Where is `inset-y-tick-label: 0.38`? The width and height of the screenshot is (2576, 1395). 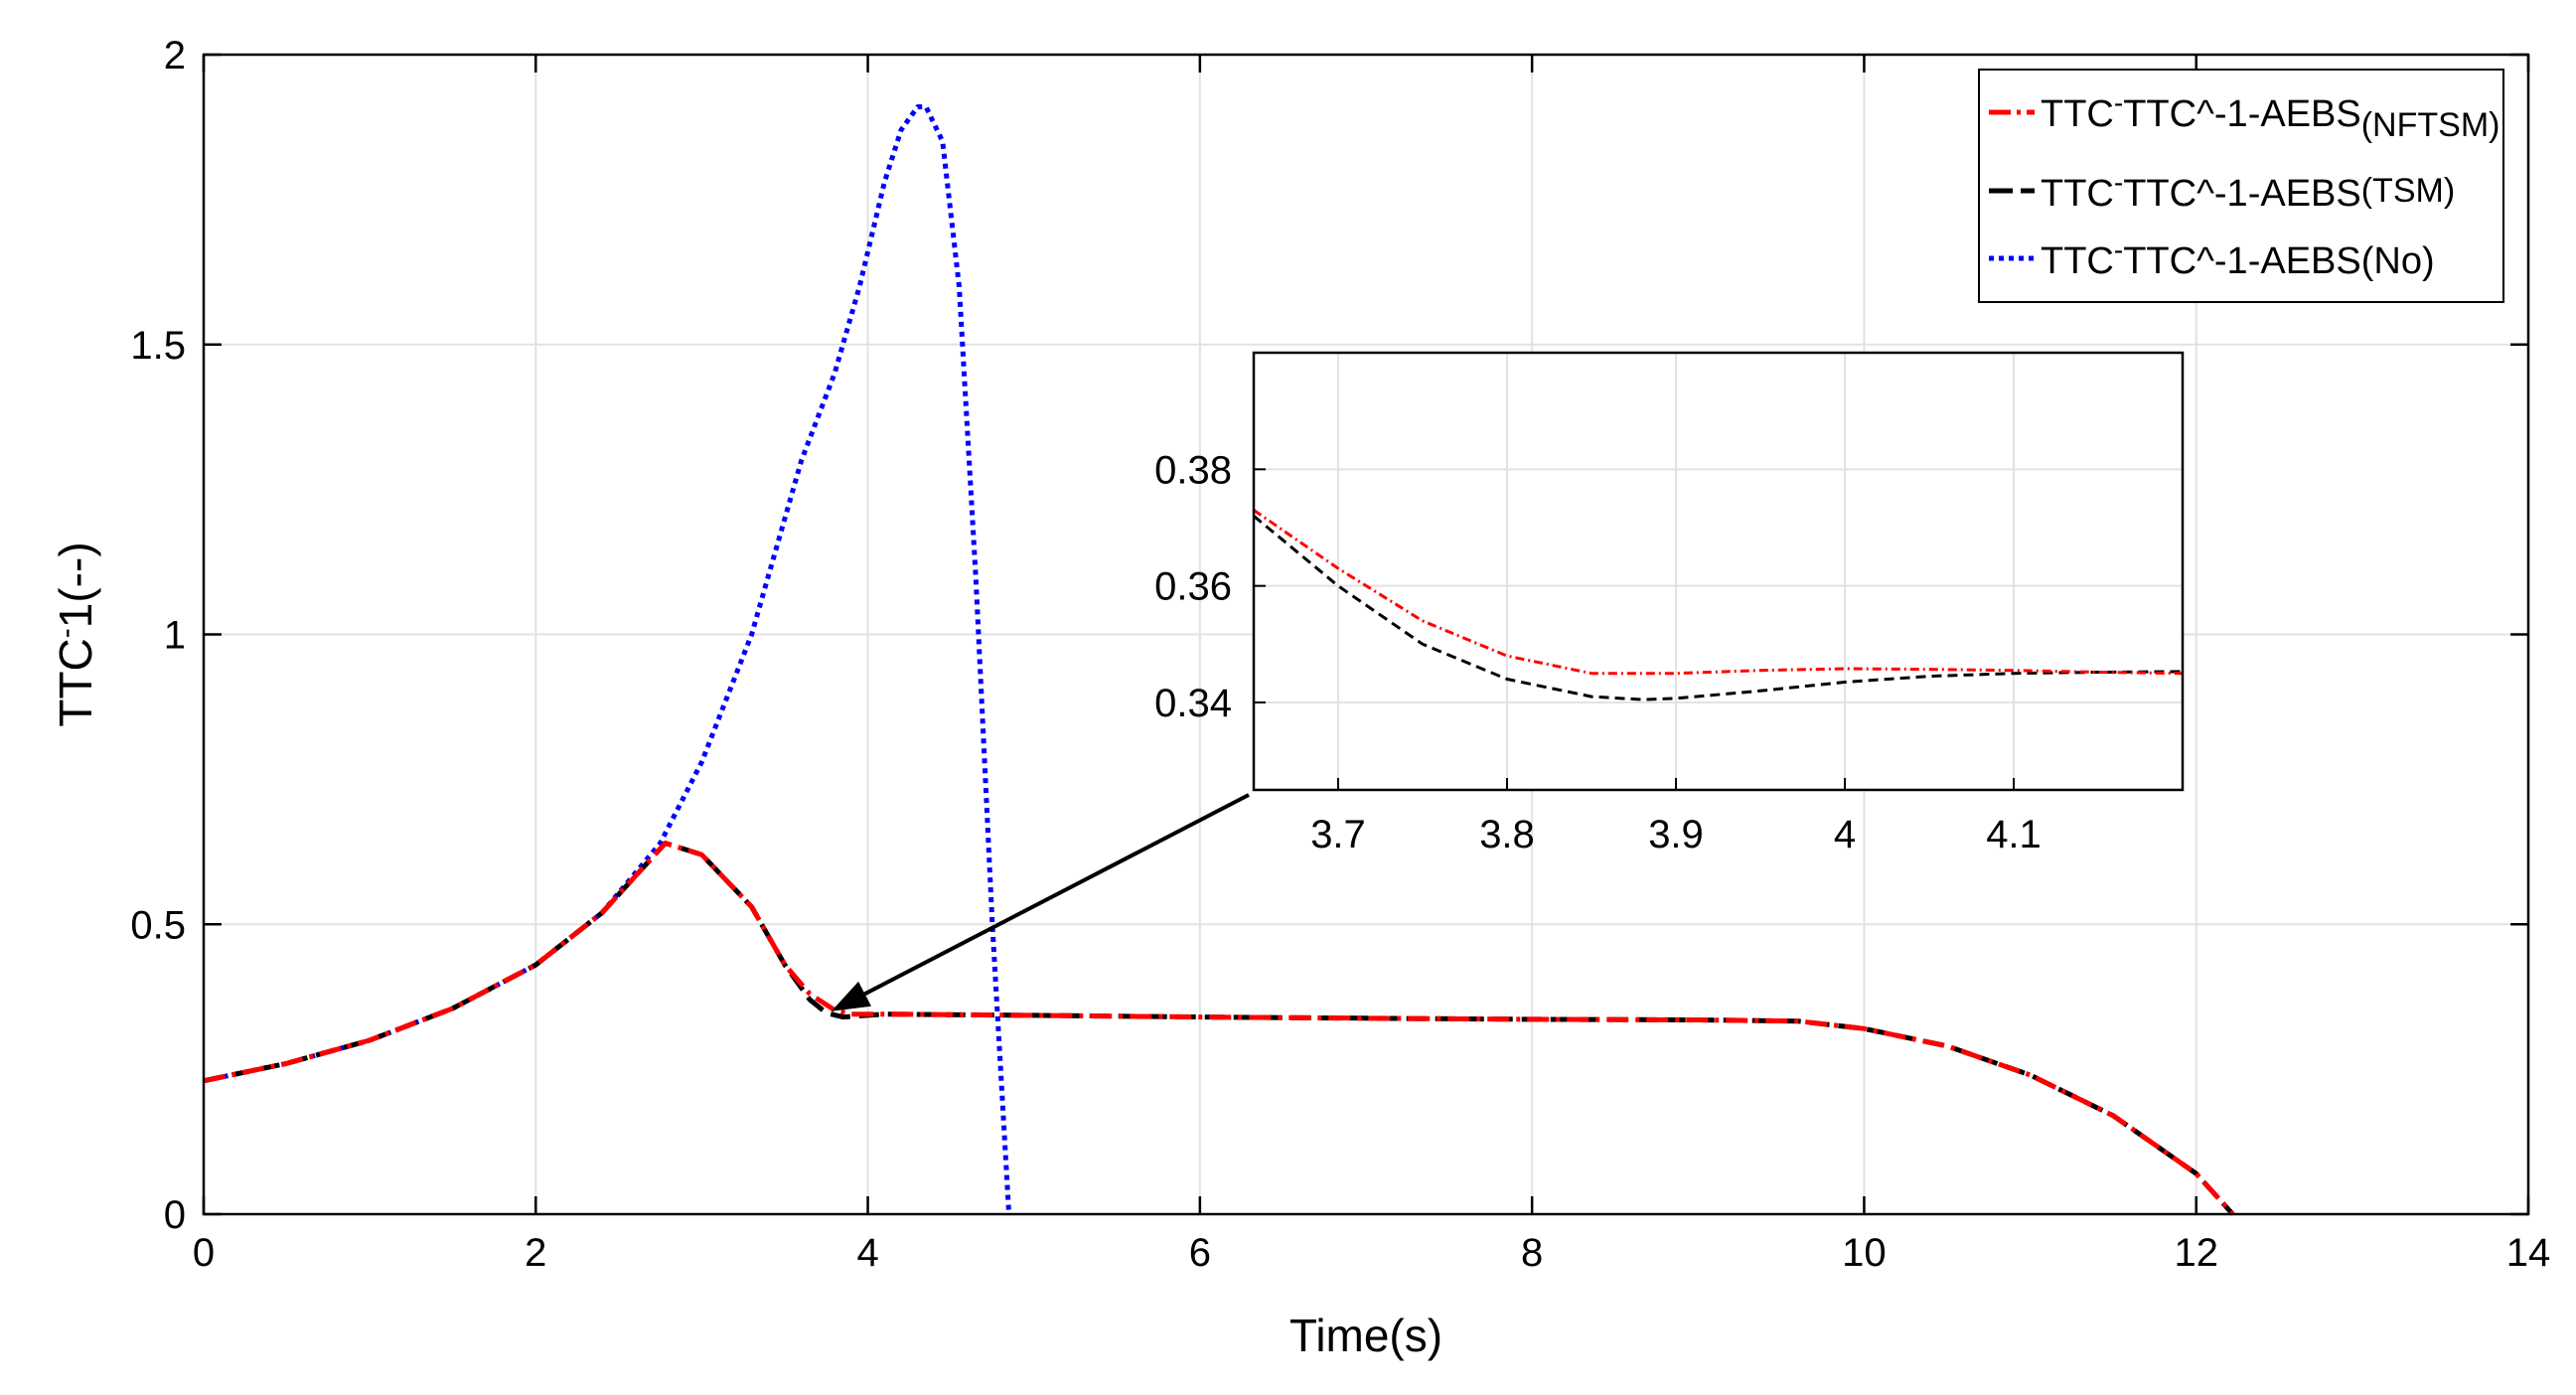
inset-y-tick-label: 0.38 is located at coordinates (1193, 470).